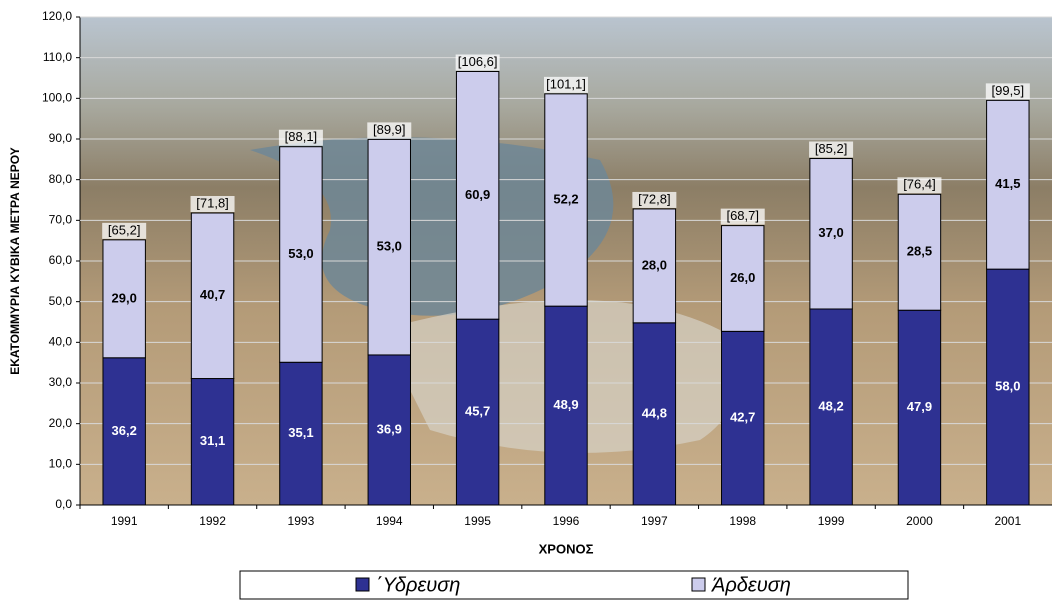 The width and height of the screenshot is (1053, 600). Describe the element at coordinates (61, 179) in the screenshot. I see `y-tick-label: 80,0` at that location.